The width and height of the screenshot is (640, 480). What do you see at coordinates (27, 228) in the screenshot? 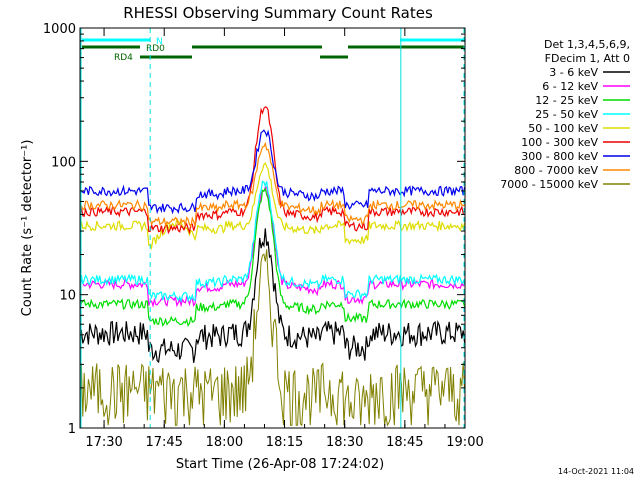
I see `y-axis-label: Count Rate (s⁻¹ detector⁻¹)` at bounding box center [27, 228].